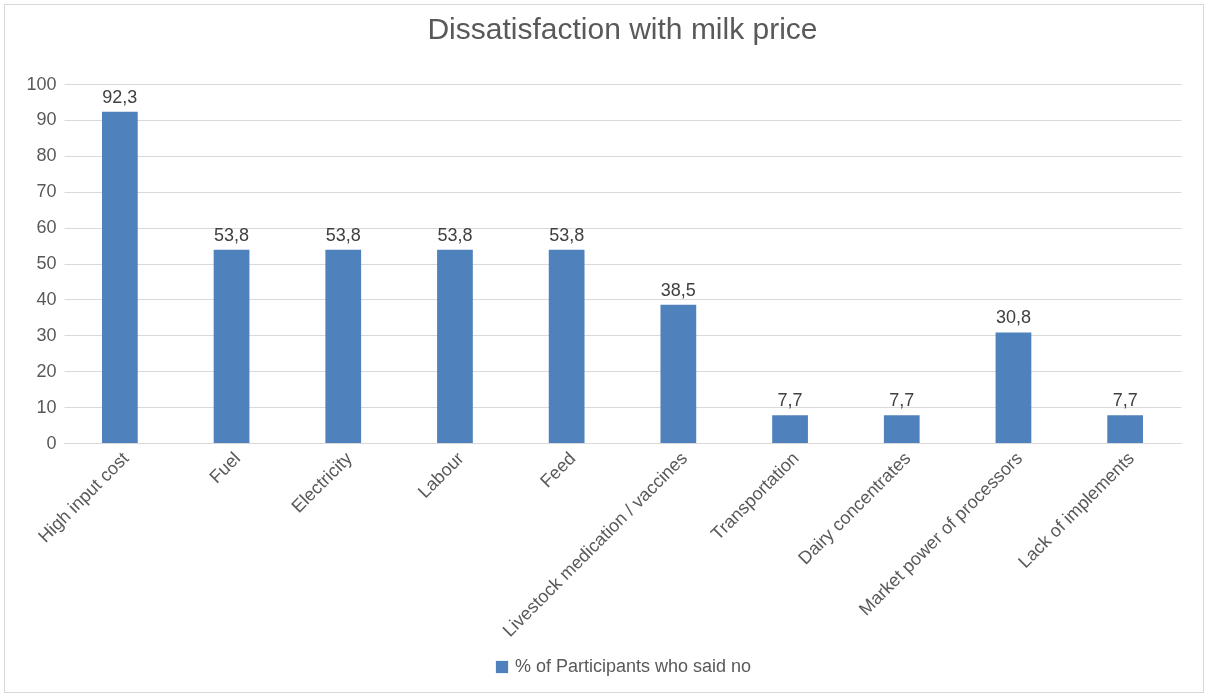 This screenshot has height=699, width=1210. I want to click on y-tick-label: 50, so click(46, 263).